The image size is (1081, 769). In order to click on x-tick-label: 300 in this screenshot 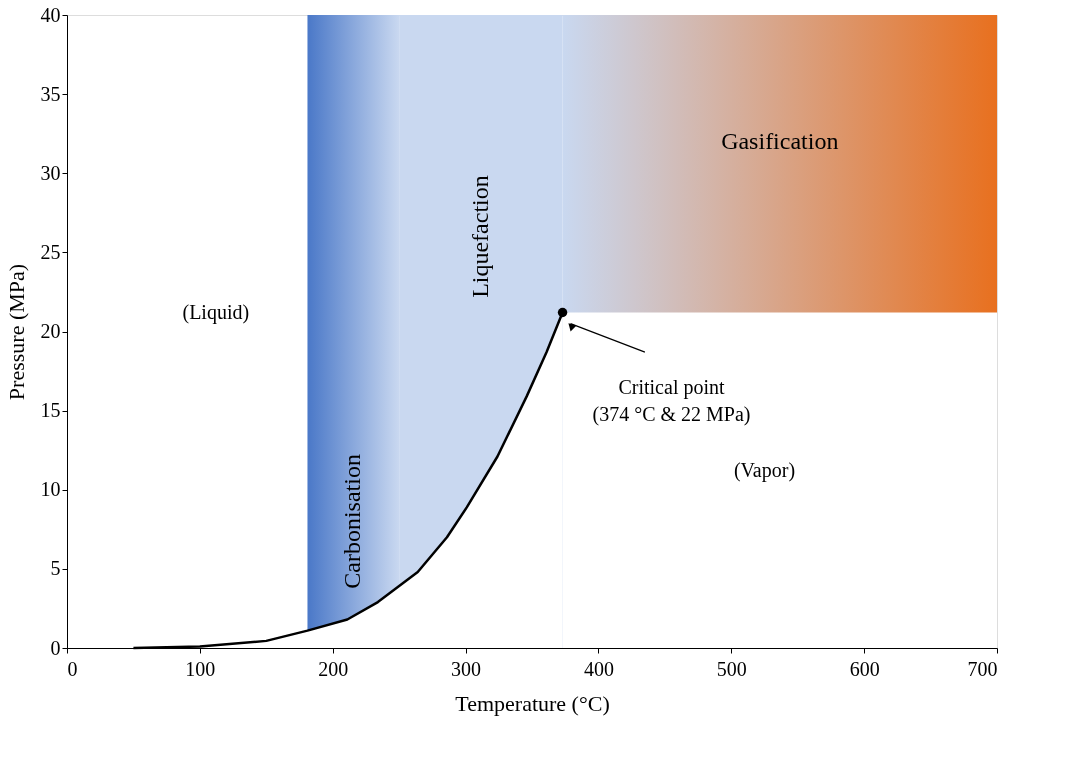, I will do `click(466, 668)`.